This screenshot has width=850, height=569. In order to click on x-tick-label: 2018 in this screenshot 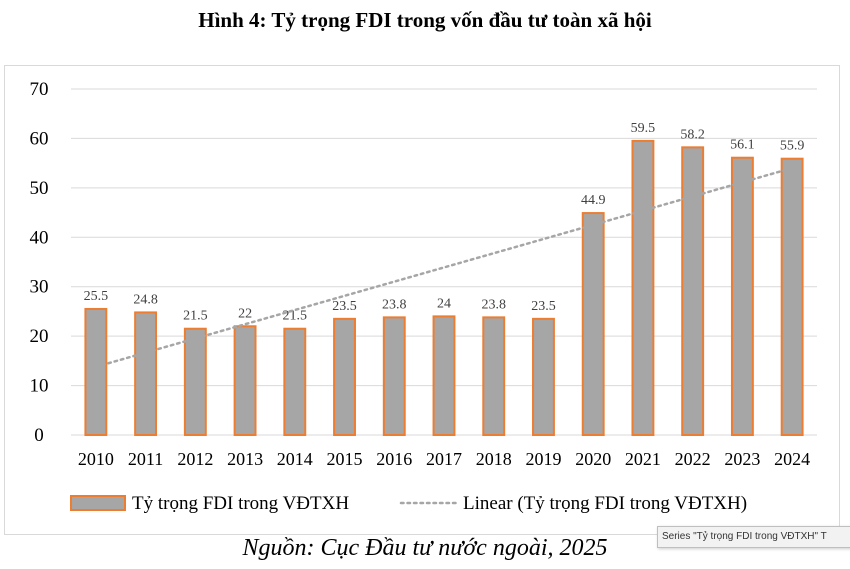, I will do `click(494, 459)`.